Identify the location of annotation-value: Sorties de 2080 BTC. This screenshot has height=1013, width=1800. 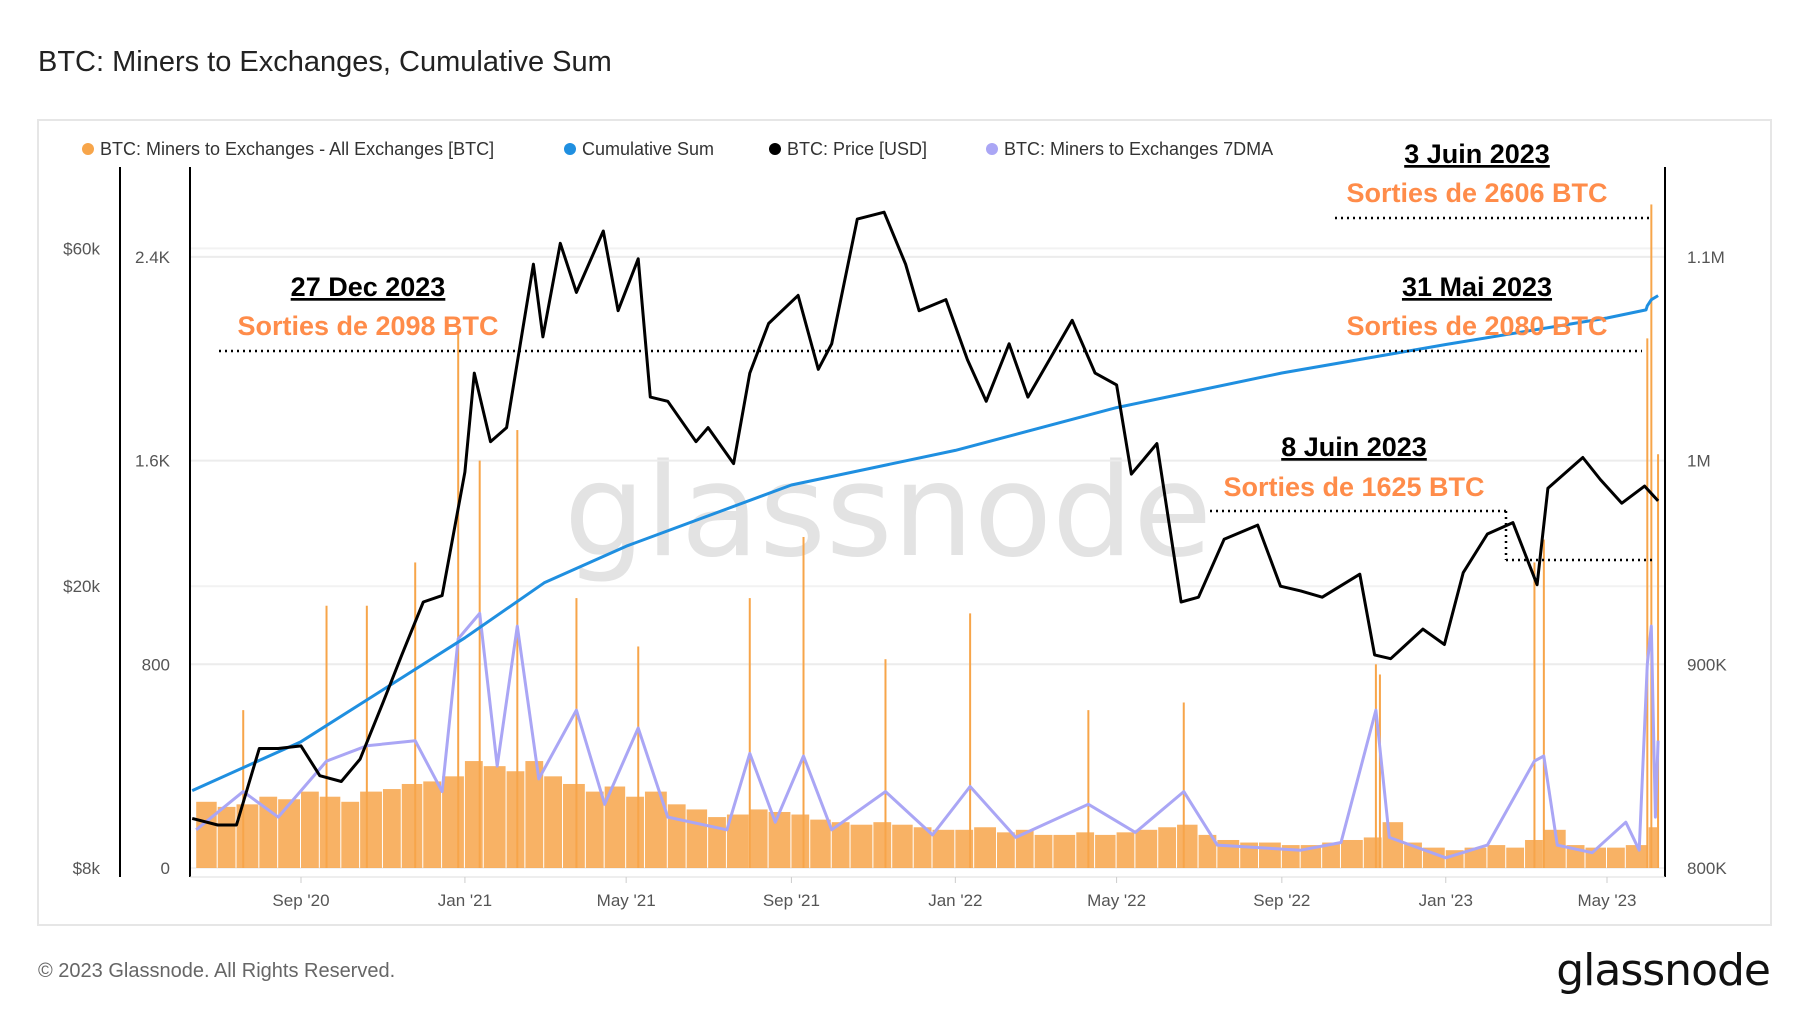
(1476, 326).